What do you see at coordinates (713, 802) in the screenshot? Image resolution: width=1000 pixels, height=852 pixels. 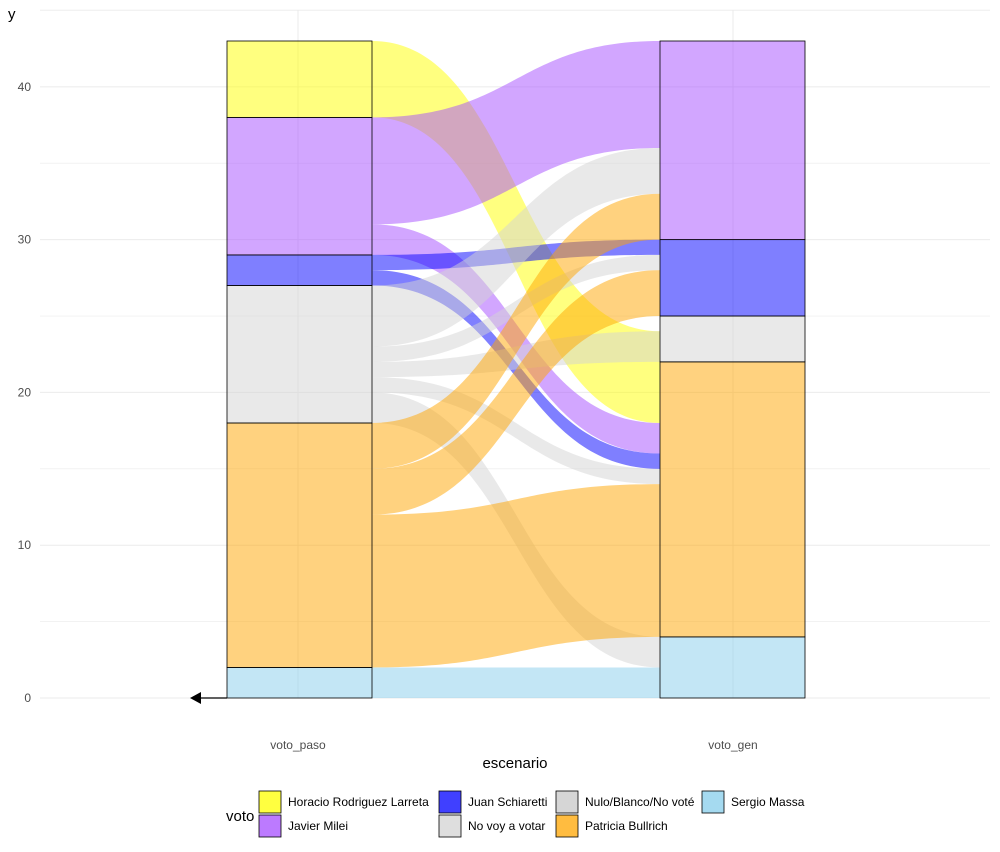 I see `legend-swatch-sergio-massa` at bounding box center [713, 802].